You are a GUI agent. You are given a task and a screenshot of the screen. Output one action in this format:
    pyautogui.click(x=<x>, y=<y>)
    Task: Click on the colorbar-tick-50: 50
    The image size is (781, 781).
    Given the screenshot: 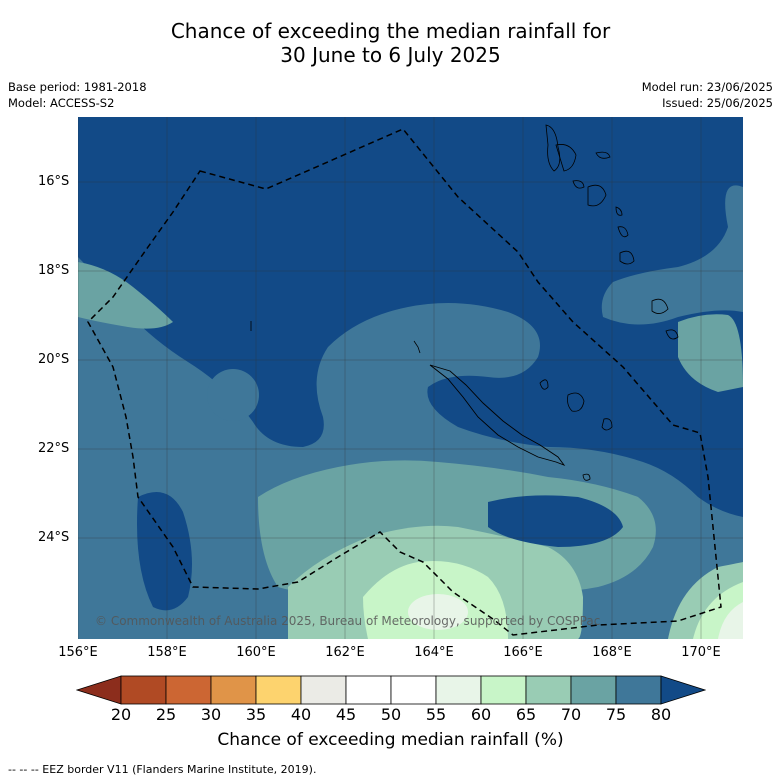 What is the action you would take?
    pyautogui.click(x=391, y=714)
    